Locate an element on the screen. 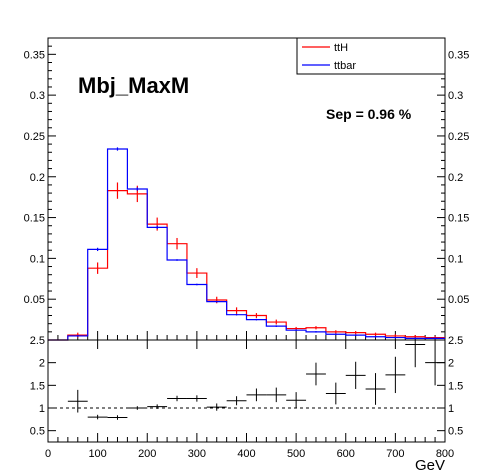  y-tick-label-right: 0.2 is located at coordinates (455, 178).